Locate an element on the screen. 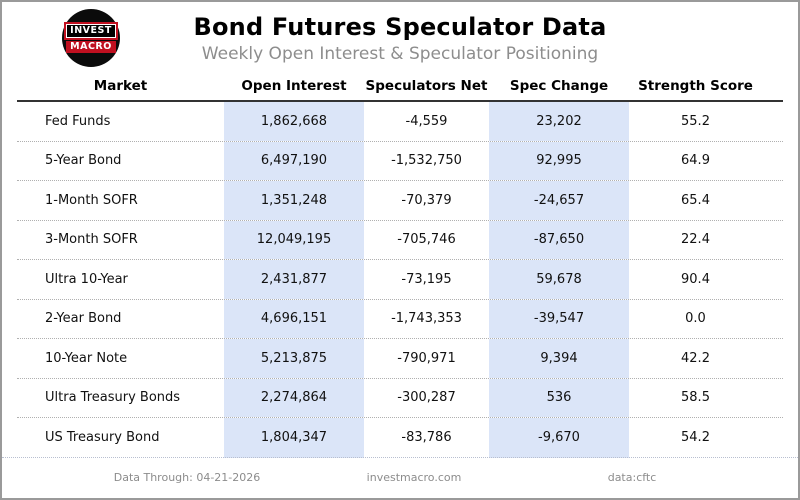 The image size is (800, 500). cell-open-interest: 4,696,151 is located at coordinates (294, 318).